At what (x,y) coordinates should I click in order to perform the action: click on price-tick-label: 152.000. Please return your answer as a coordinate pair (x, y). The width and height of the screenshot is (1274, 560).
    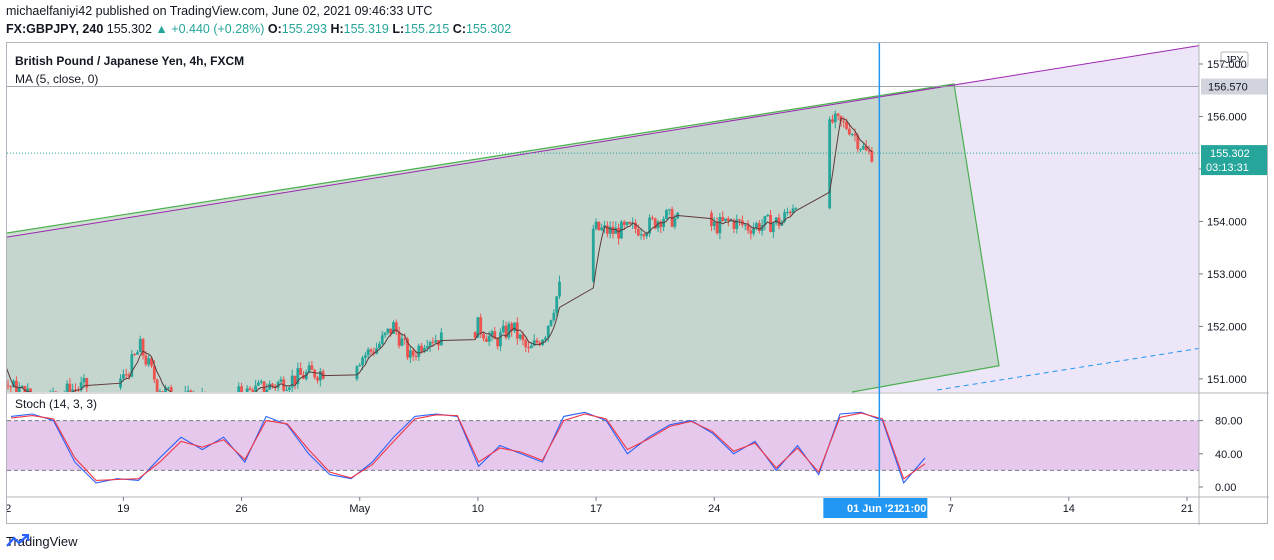
    Looking at the image, I should click on (1227, 327).